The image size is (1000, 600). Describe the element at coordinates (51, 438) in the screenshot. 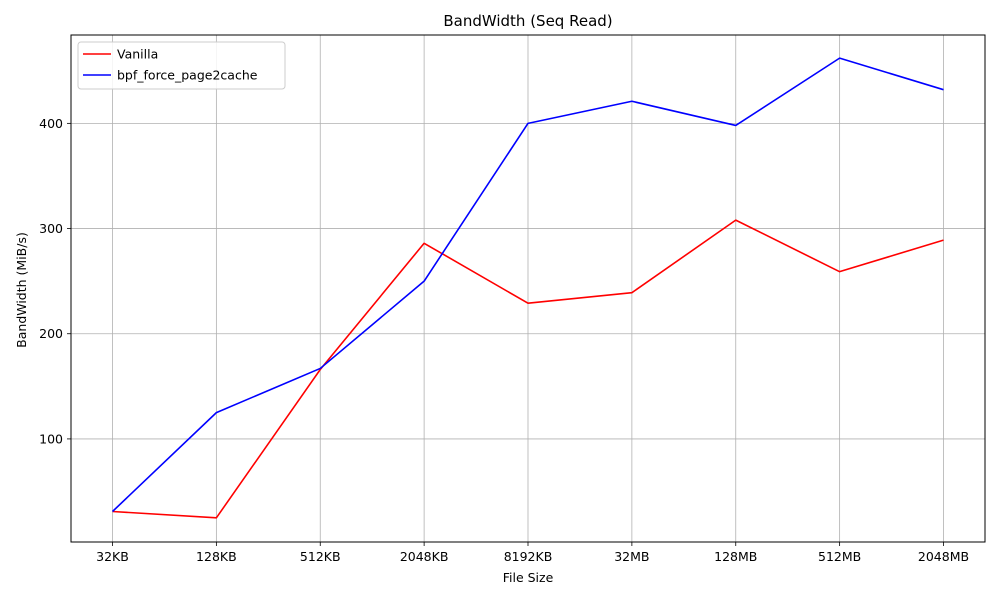

I see `y-tick-label: 100` at that location.